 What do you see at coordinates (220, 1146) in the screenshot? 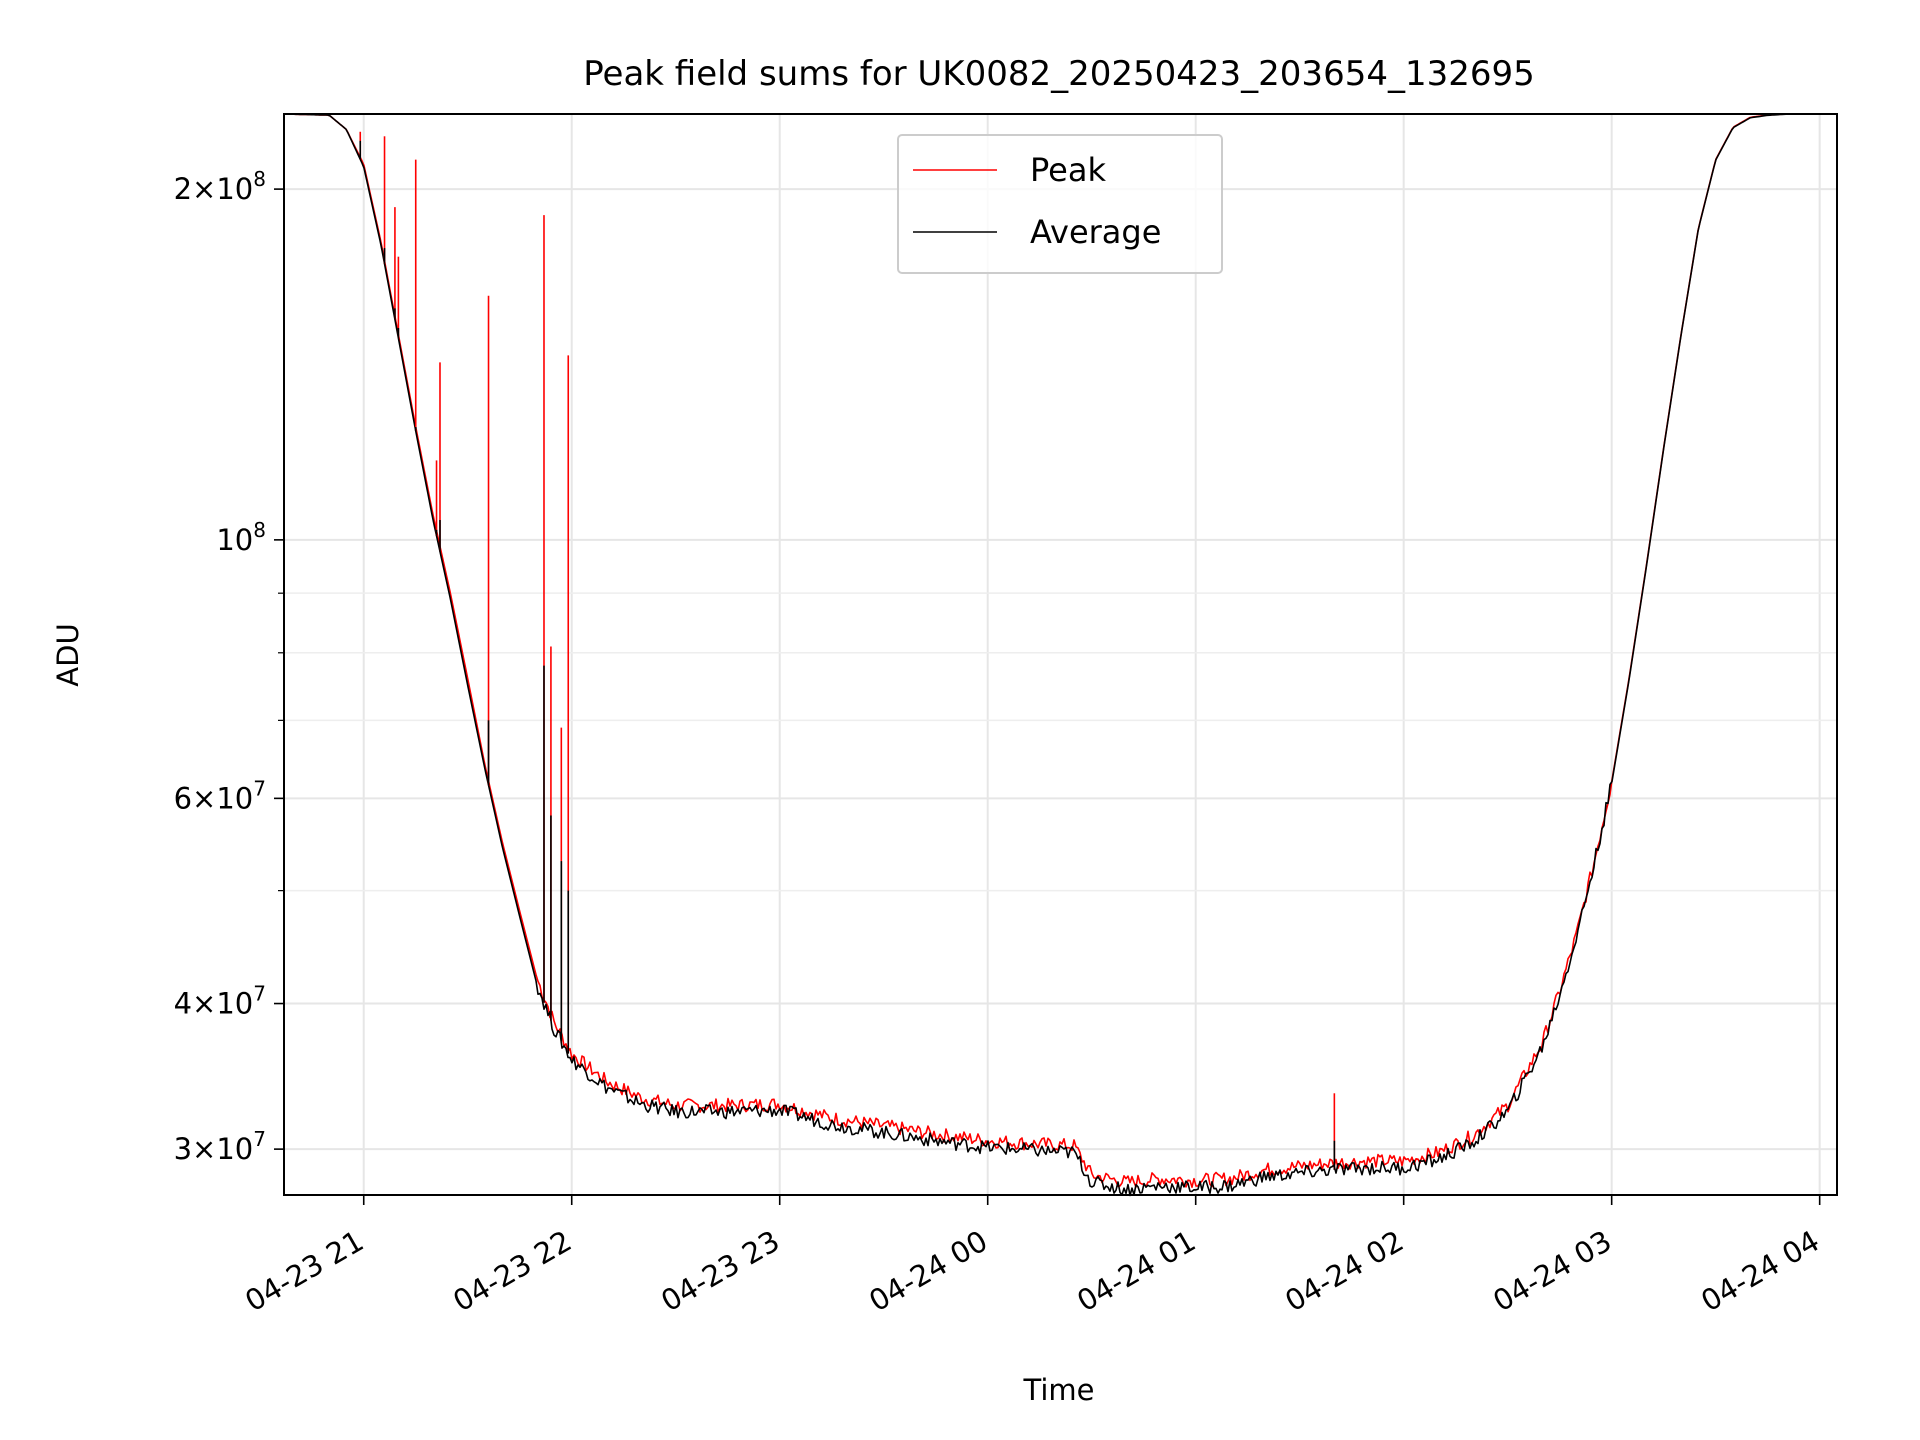
I see `y-tick-label: 3×107` at bounding box center [220, 1146].